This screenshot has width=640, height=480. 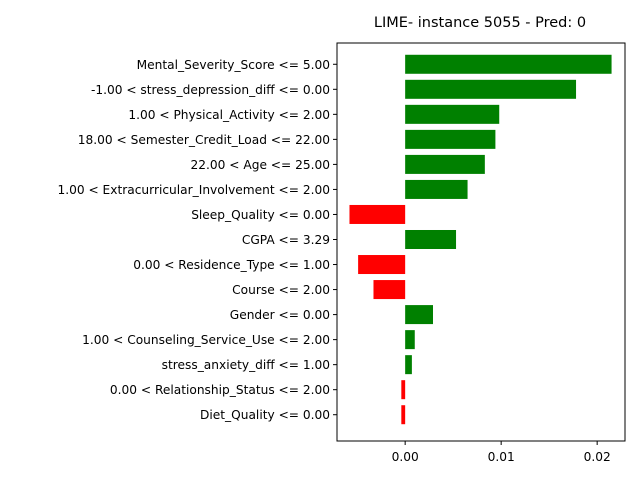 I want to click on y-tick-label-10: Gender <= 0.00, so click(x=280, y=315).